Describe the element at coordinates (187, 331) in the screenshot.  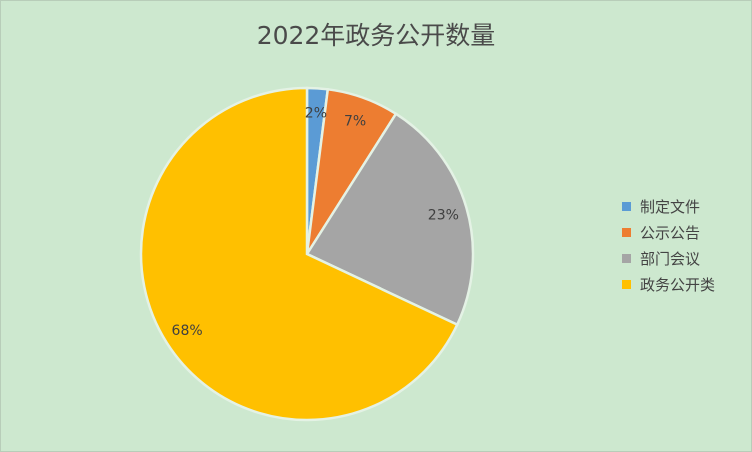
I see `data-label: 68%` at that location.